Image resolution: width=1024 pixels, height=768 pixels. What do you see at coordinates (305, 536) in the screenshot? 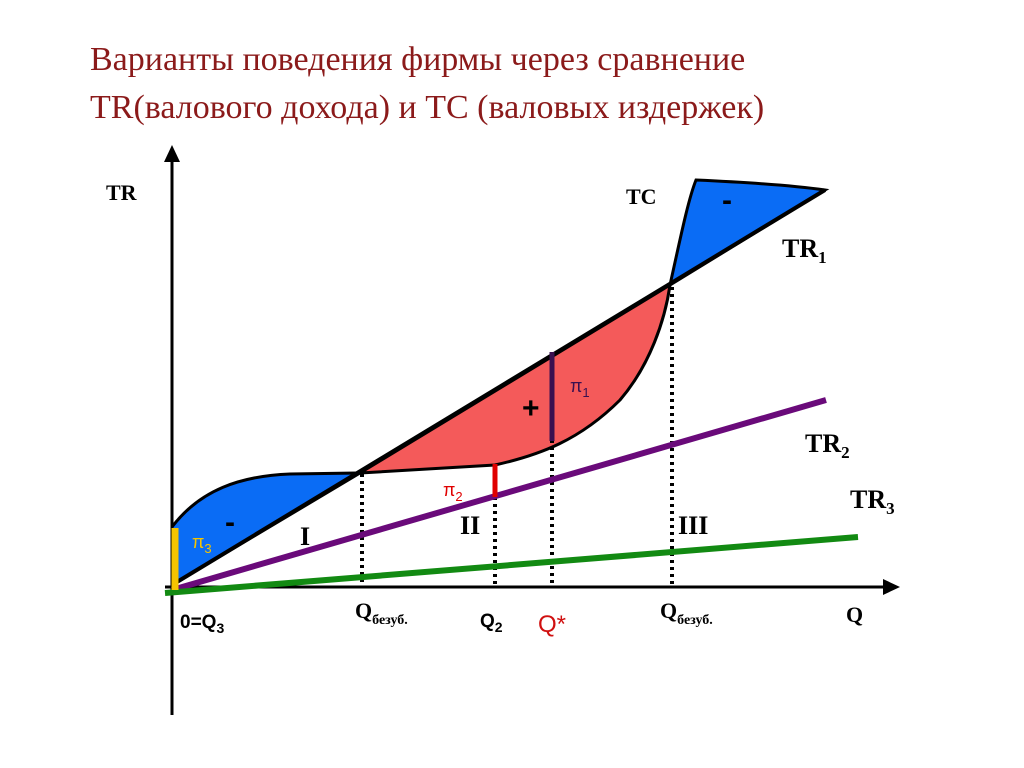
I see `zone-label: I` at bounding box center [305, 536].